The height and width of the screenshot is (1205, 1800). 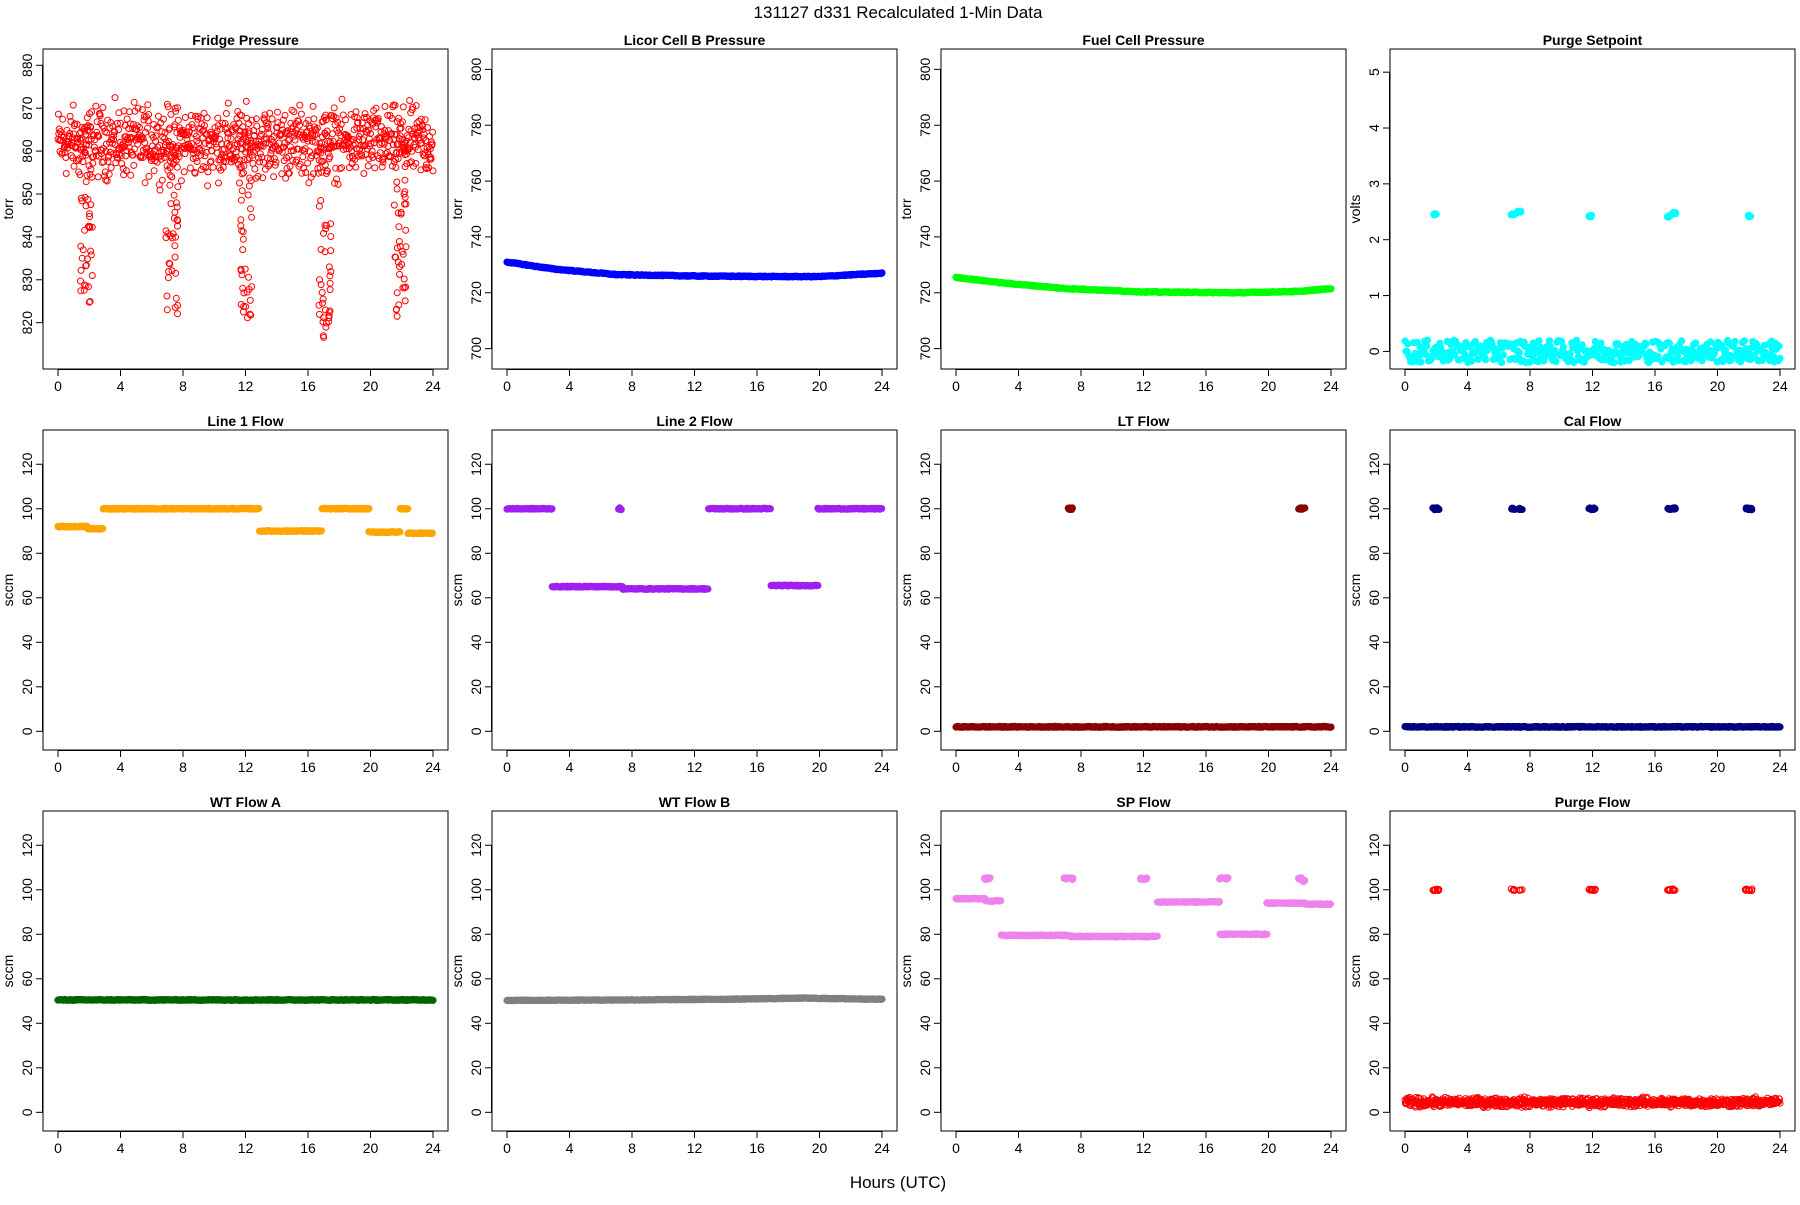 I want to click on panel-title: Line 2 Flow, so click(x=694, y=421).